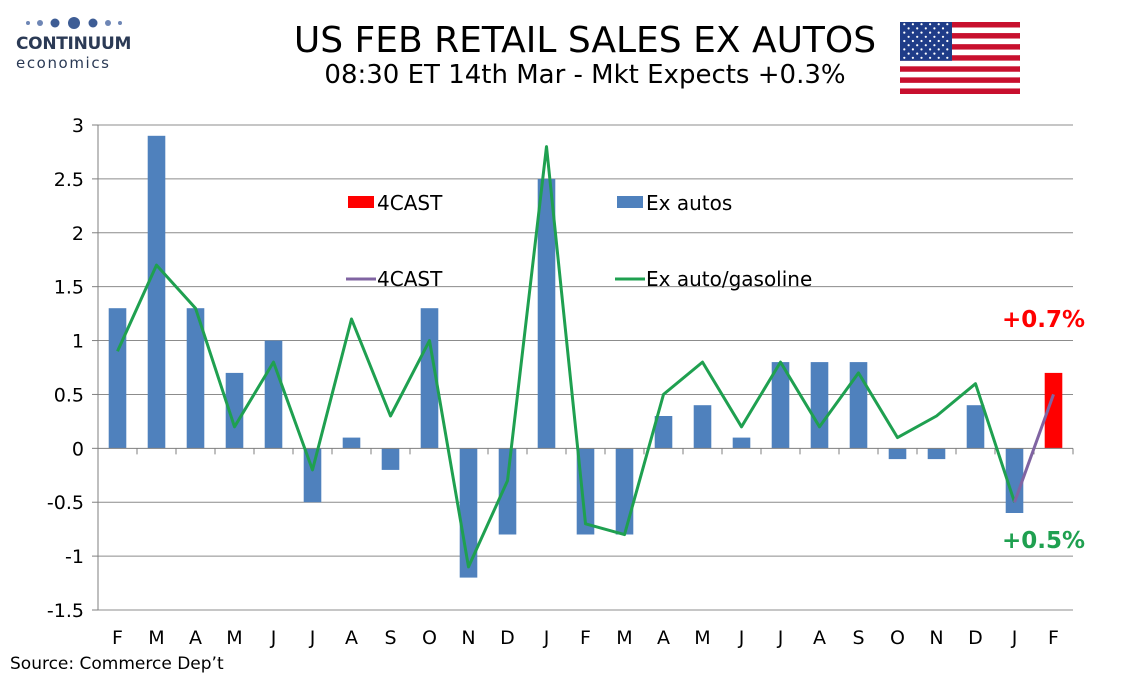 This screenshot has height=680, width=1134. Describe the element at coordinates (69, 180) in the screenshot. I see `y-tick-label: 2.5` at that location.